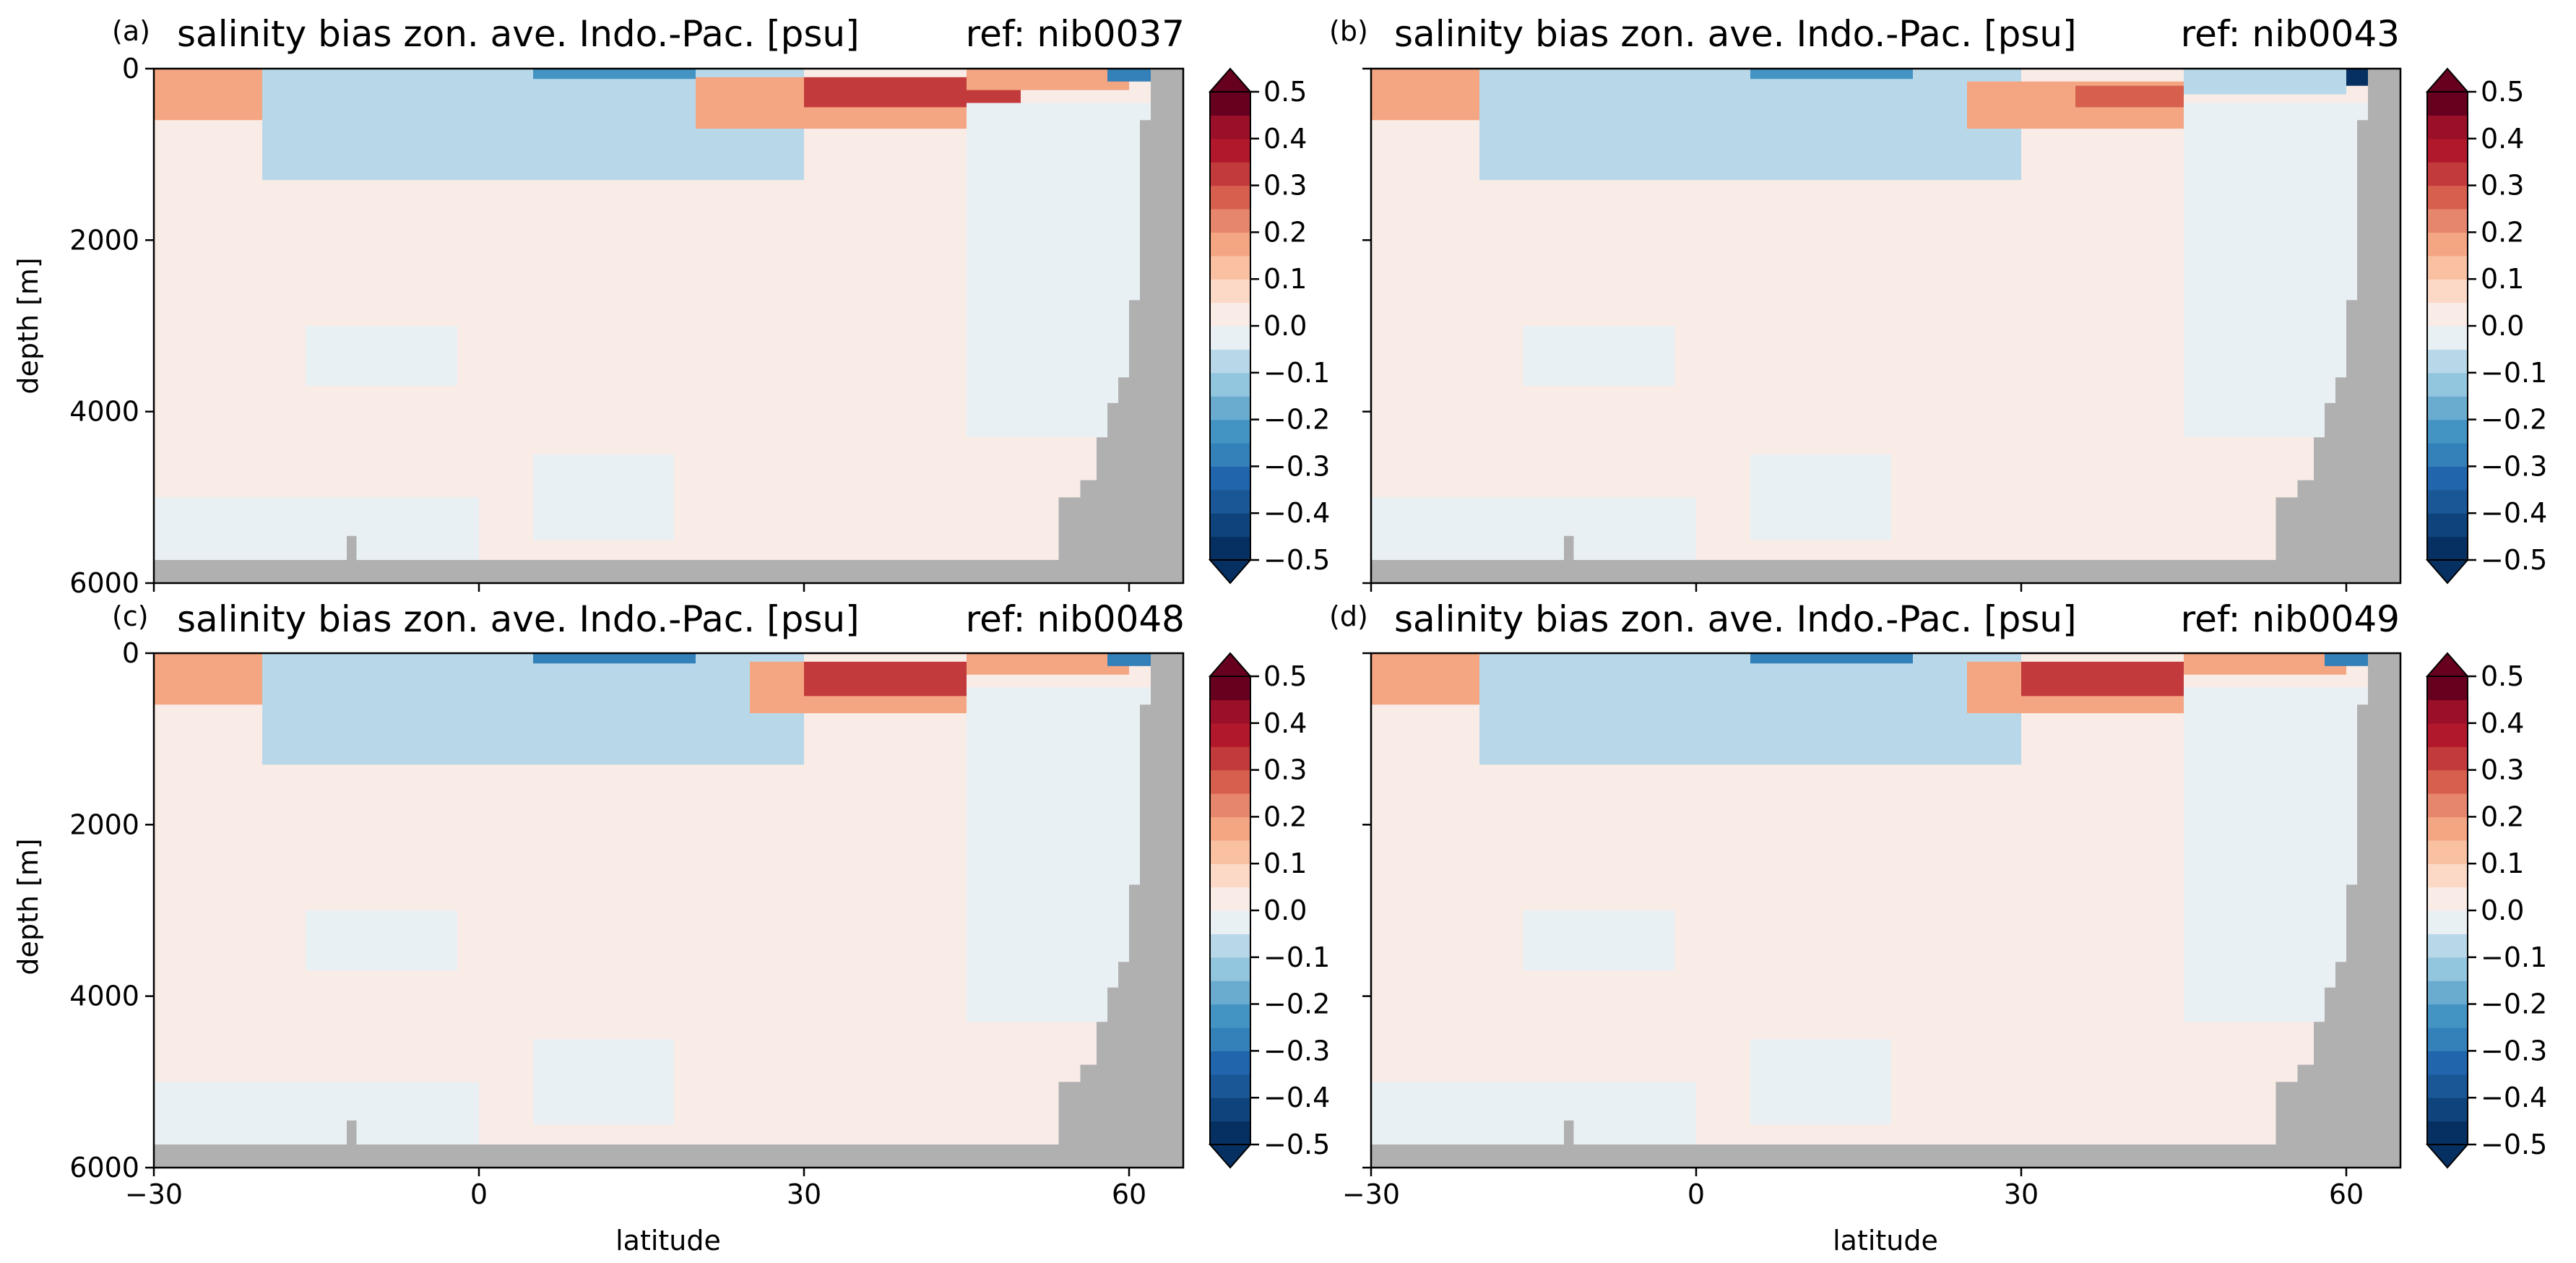  I want to click on panel-label-b: (b), so click(1348, 31).